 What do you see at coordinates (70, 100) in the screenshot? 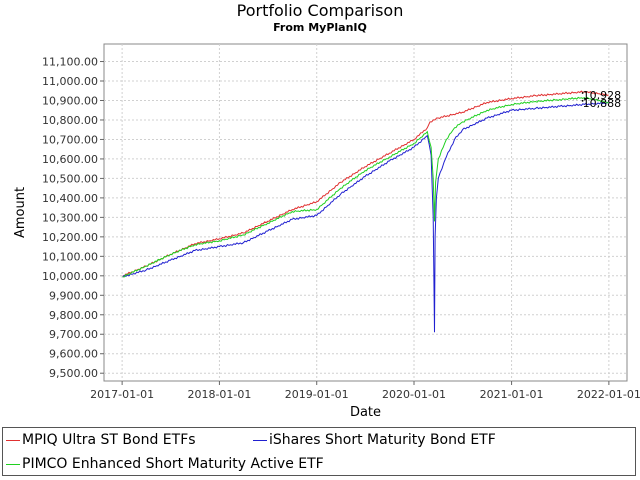
I see `y-tick-label: 10,900.00` at bounding box center [70, 100].